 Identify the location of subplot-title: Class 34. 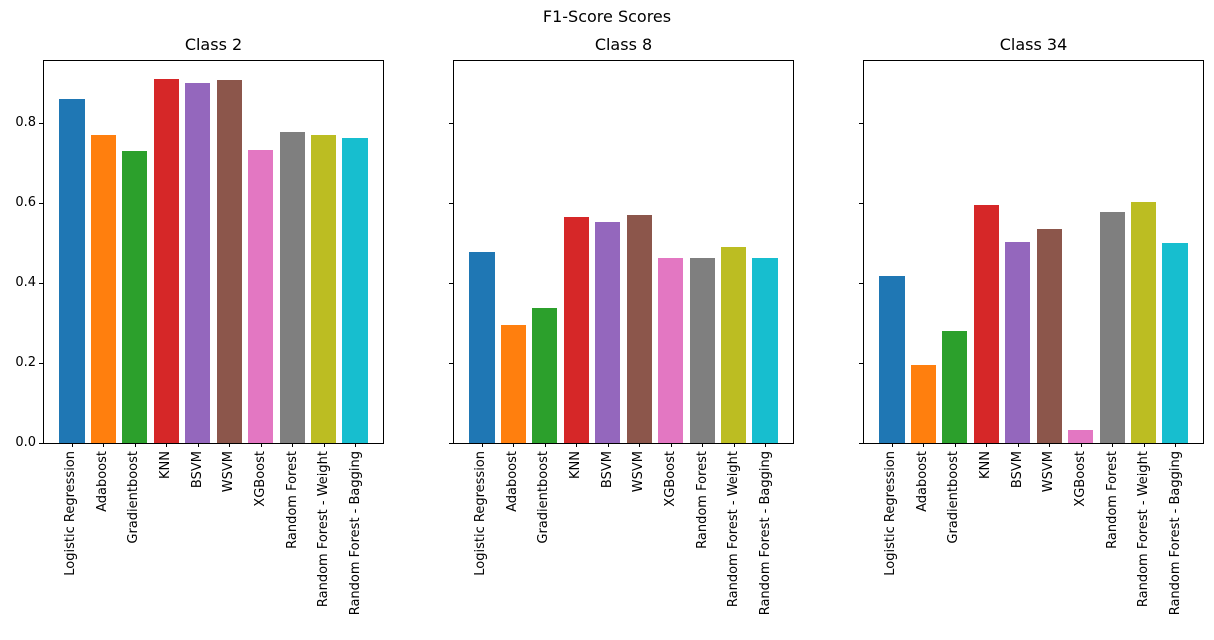
(1033, 44).